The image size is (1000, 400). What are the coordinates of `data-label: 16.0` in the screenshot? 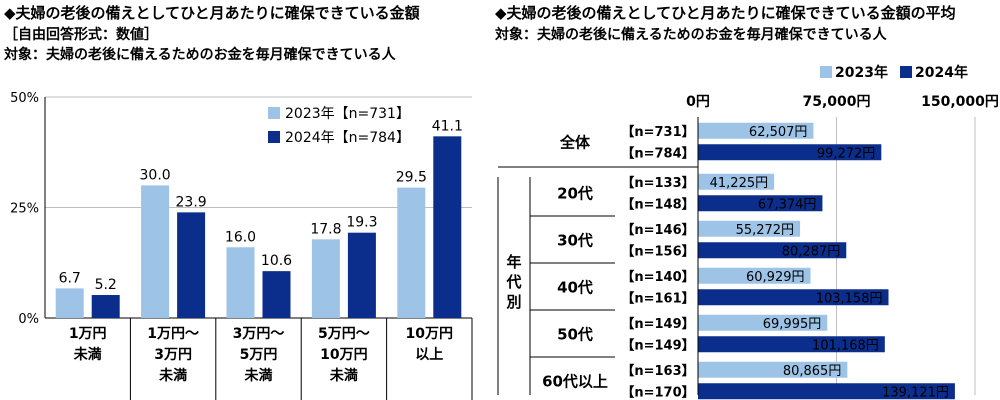 It's located at (240, 237).